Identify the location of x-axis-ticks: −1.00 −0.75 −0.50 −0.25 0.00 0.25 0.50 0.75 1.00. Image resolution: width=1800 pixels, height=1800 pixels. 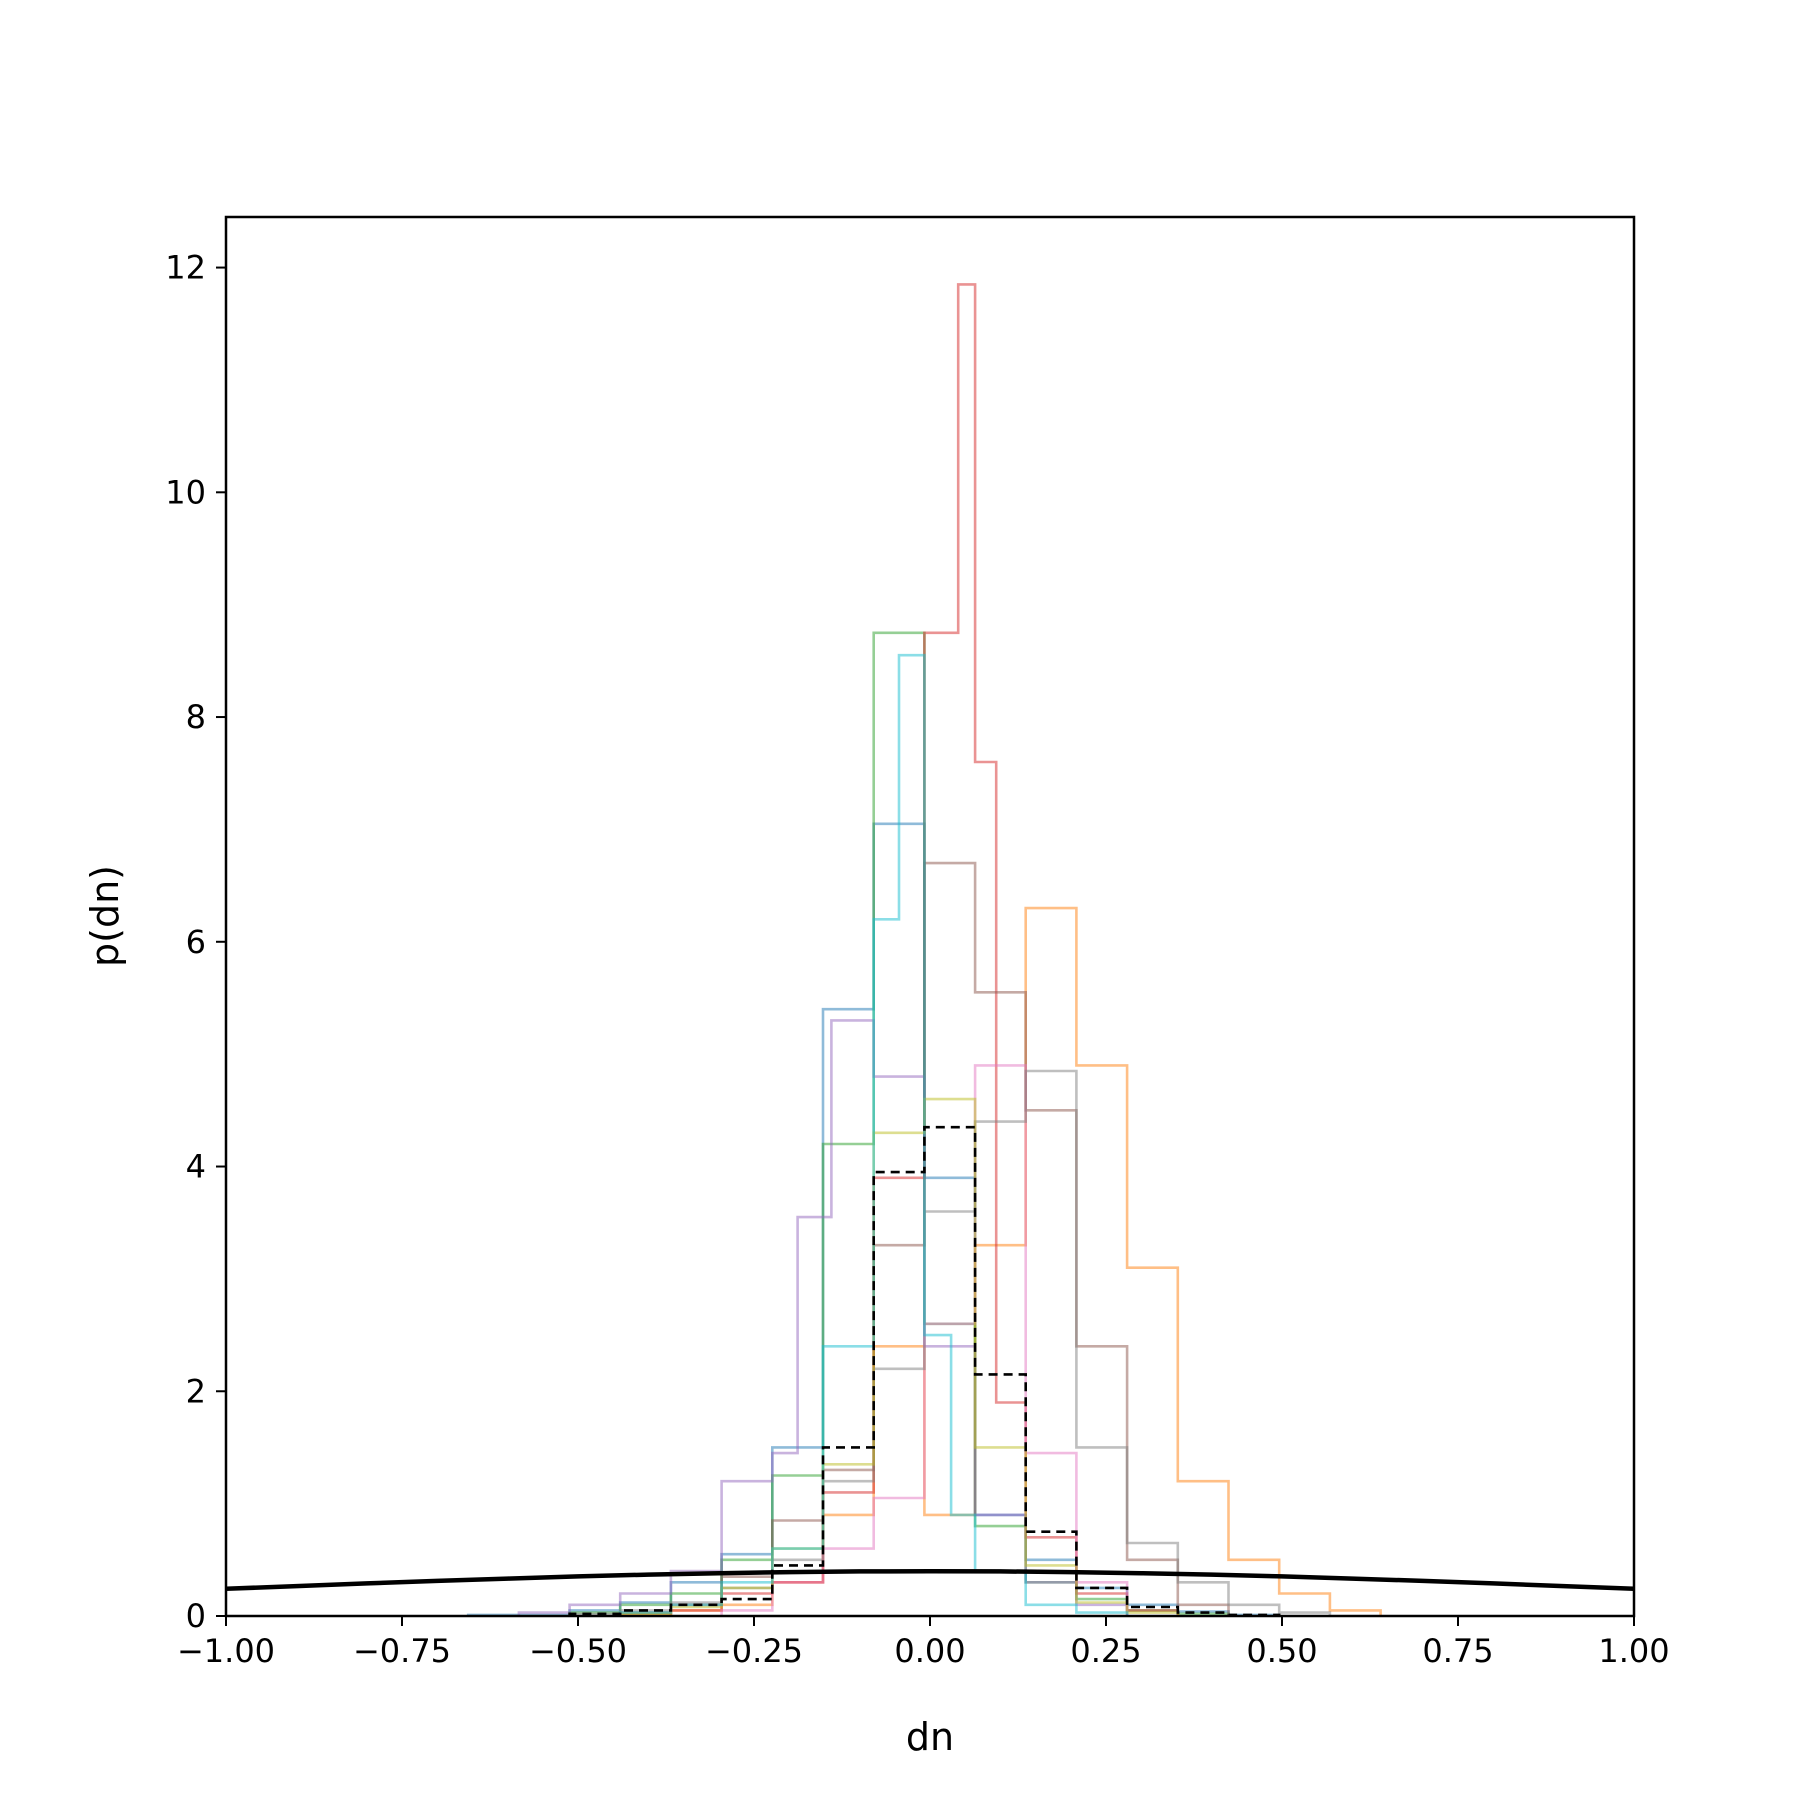
(923, 1643).